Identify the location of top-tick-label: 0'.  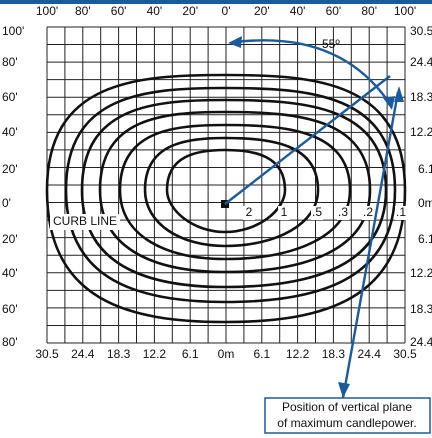
(226, 11).